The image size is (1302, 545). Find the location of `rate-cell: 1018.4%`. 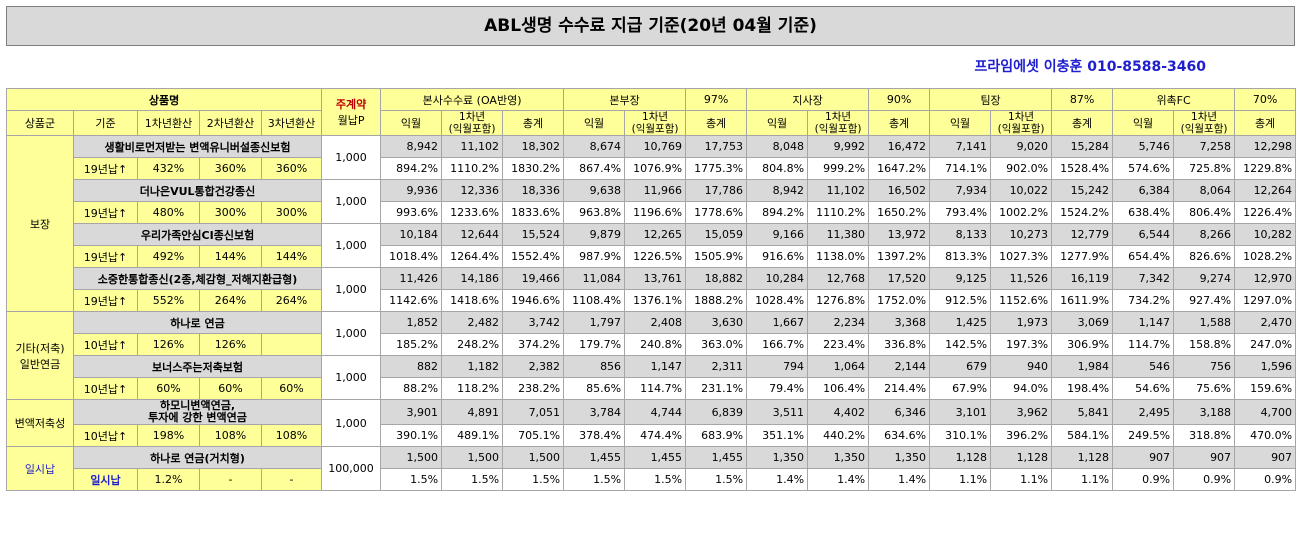

rate-cell: 1018.4% is located at coordinates (411, 256).